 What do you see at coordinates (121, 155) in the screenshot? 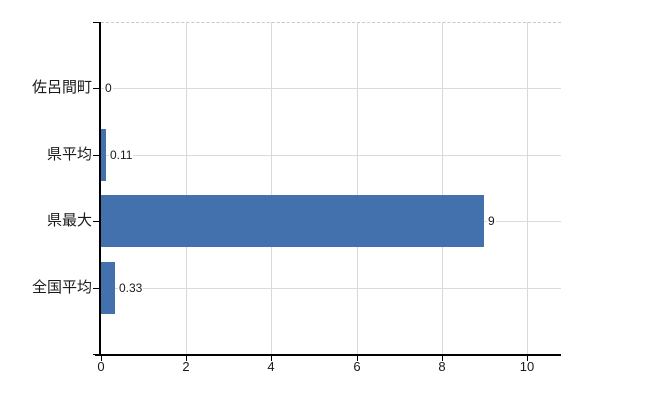
I see `value-label: 0.11` at bounding box center [121, 155].